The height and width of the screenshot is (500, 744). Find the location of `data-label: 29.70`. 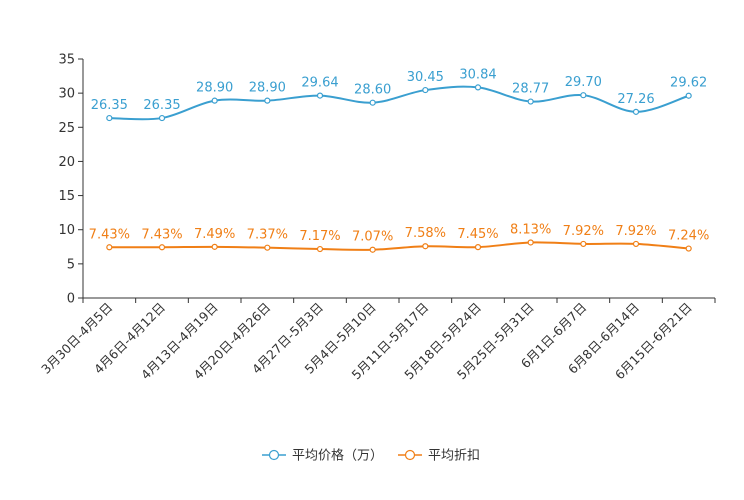

data-label: 29.70 is located at coordinates (583, 82).